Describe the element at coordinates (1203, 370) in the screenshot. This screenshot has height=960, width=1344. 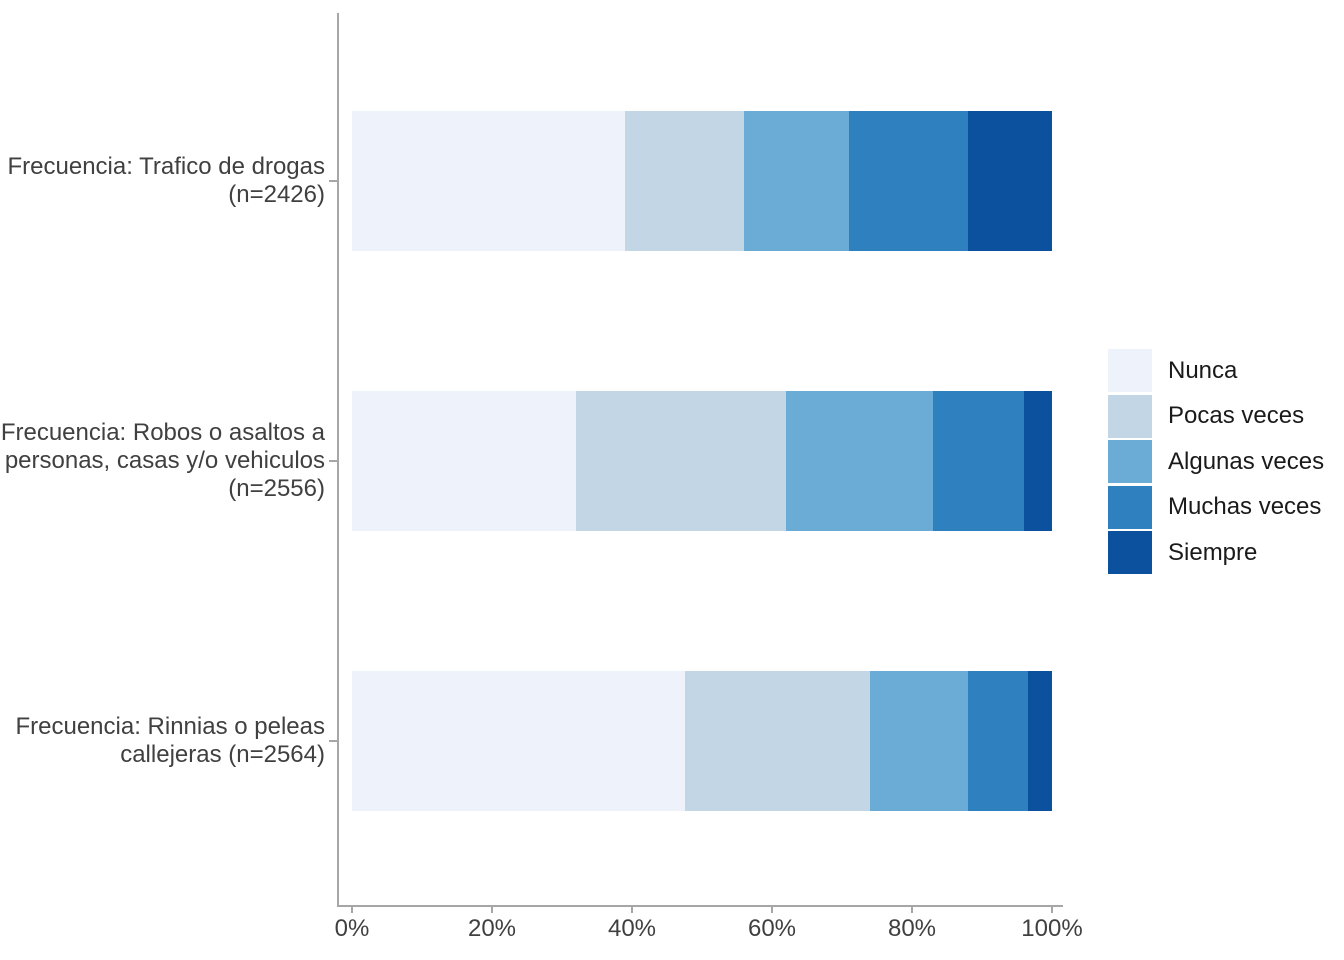
I see `legend-label: Nunca` at that location.